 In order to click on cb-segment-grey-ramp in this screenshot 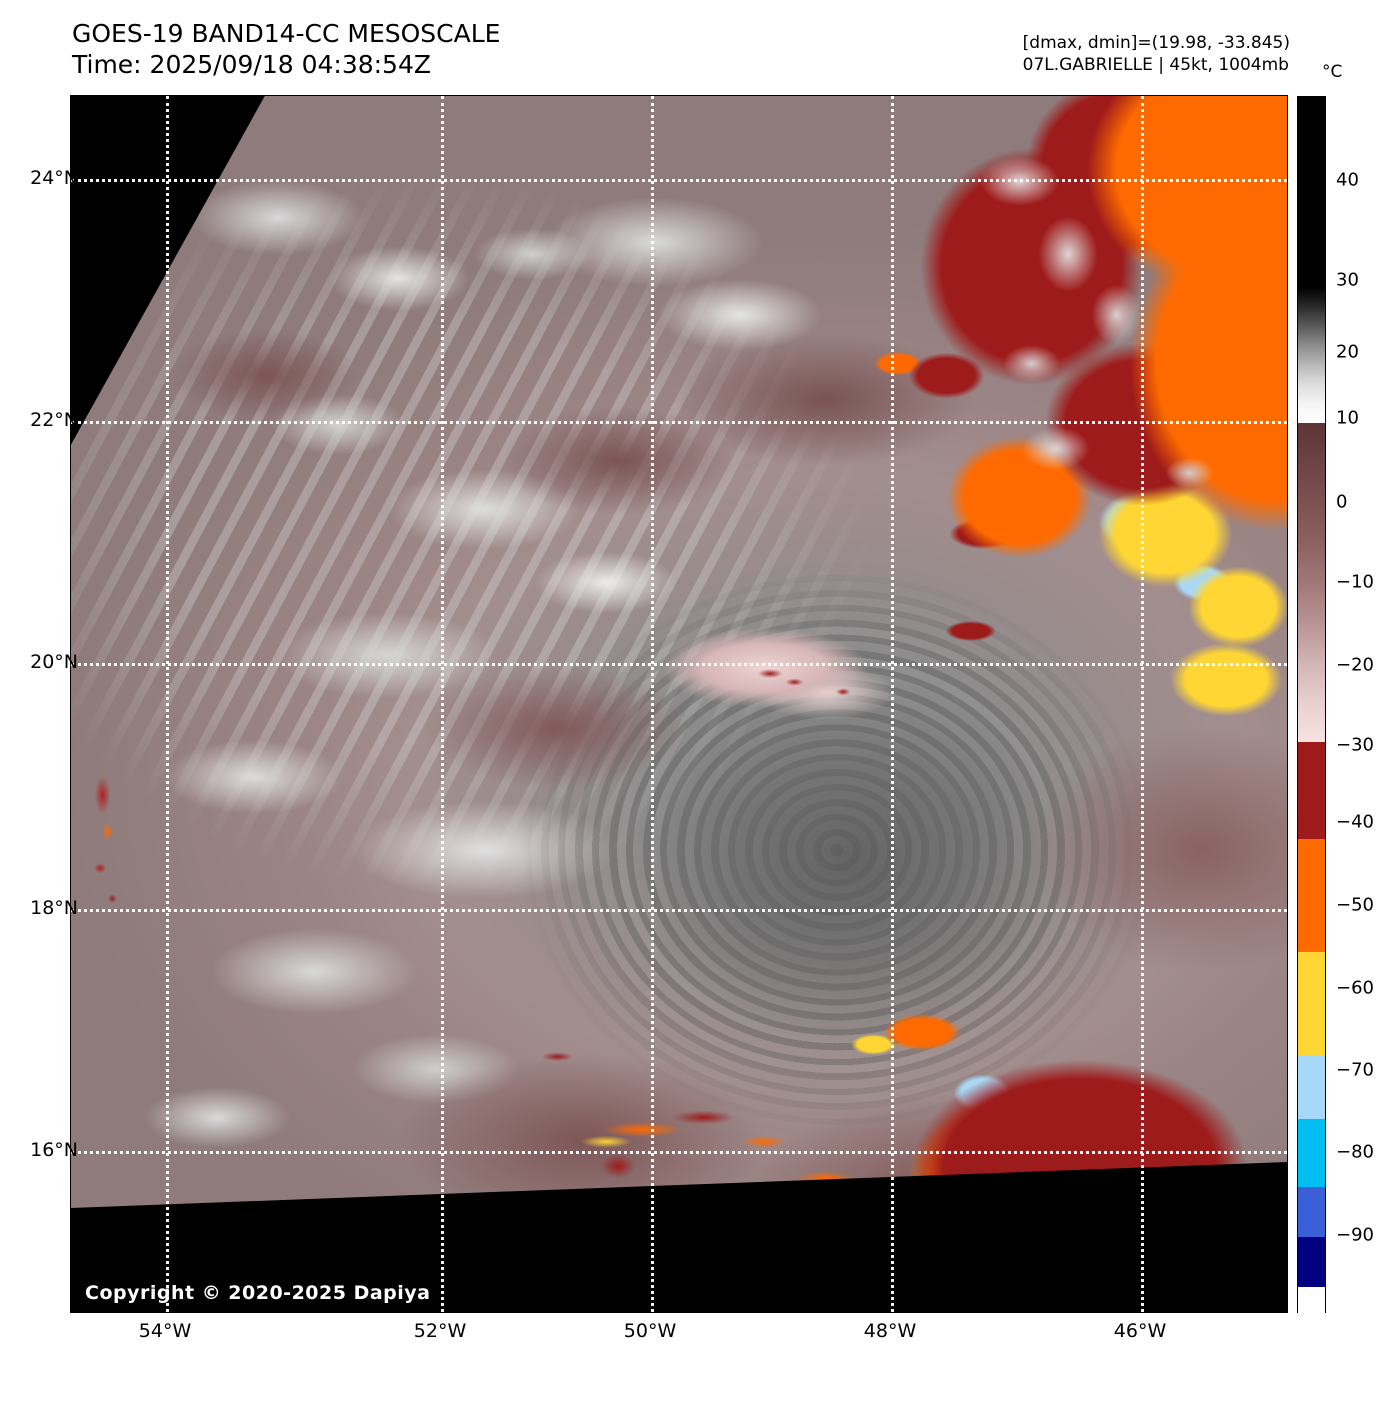, I will do `click(1311, 355)`.